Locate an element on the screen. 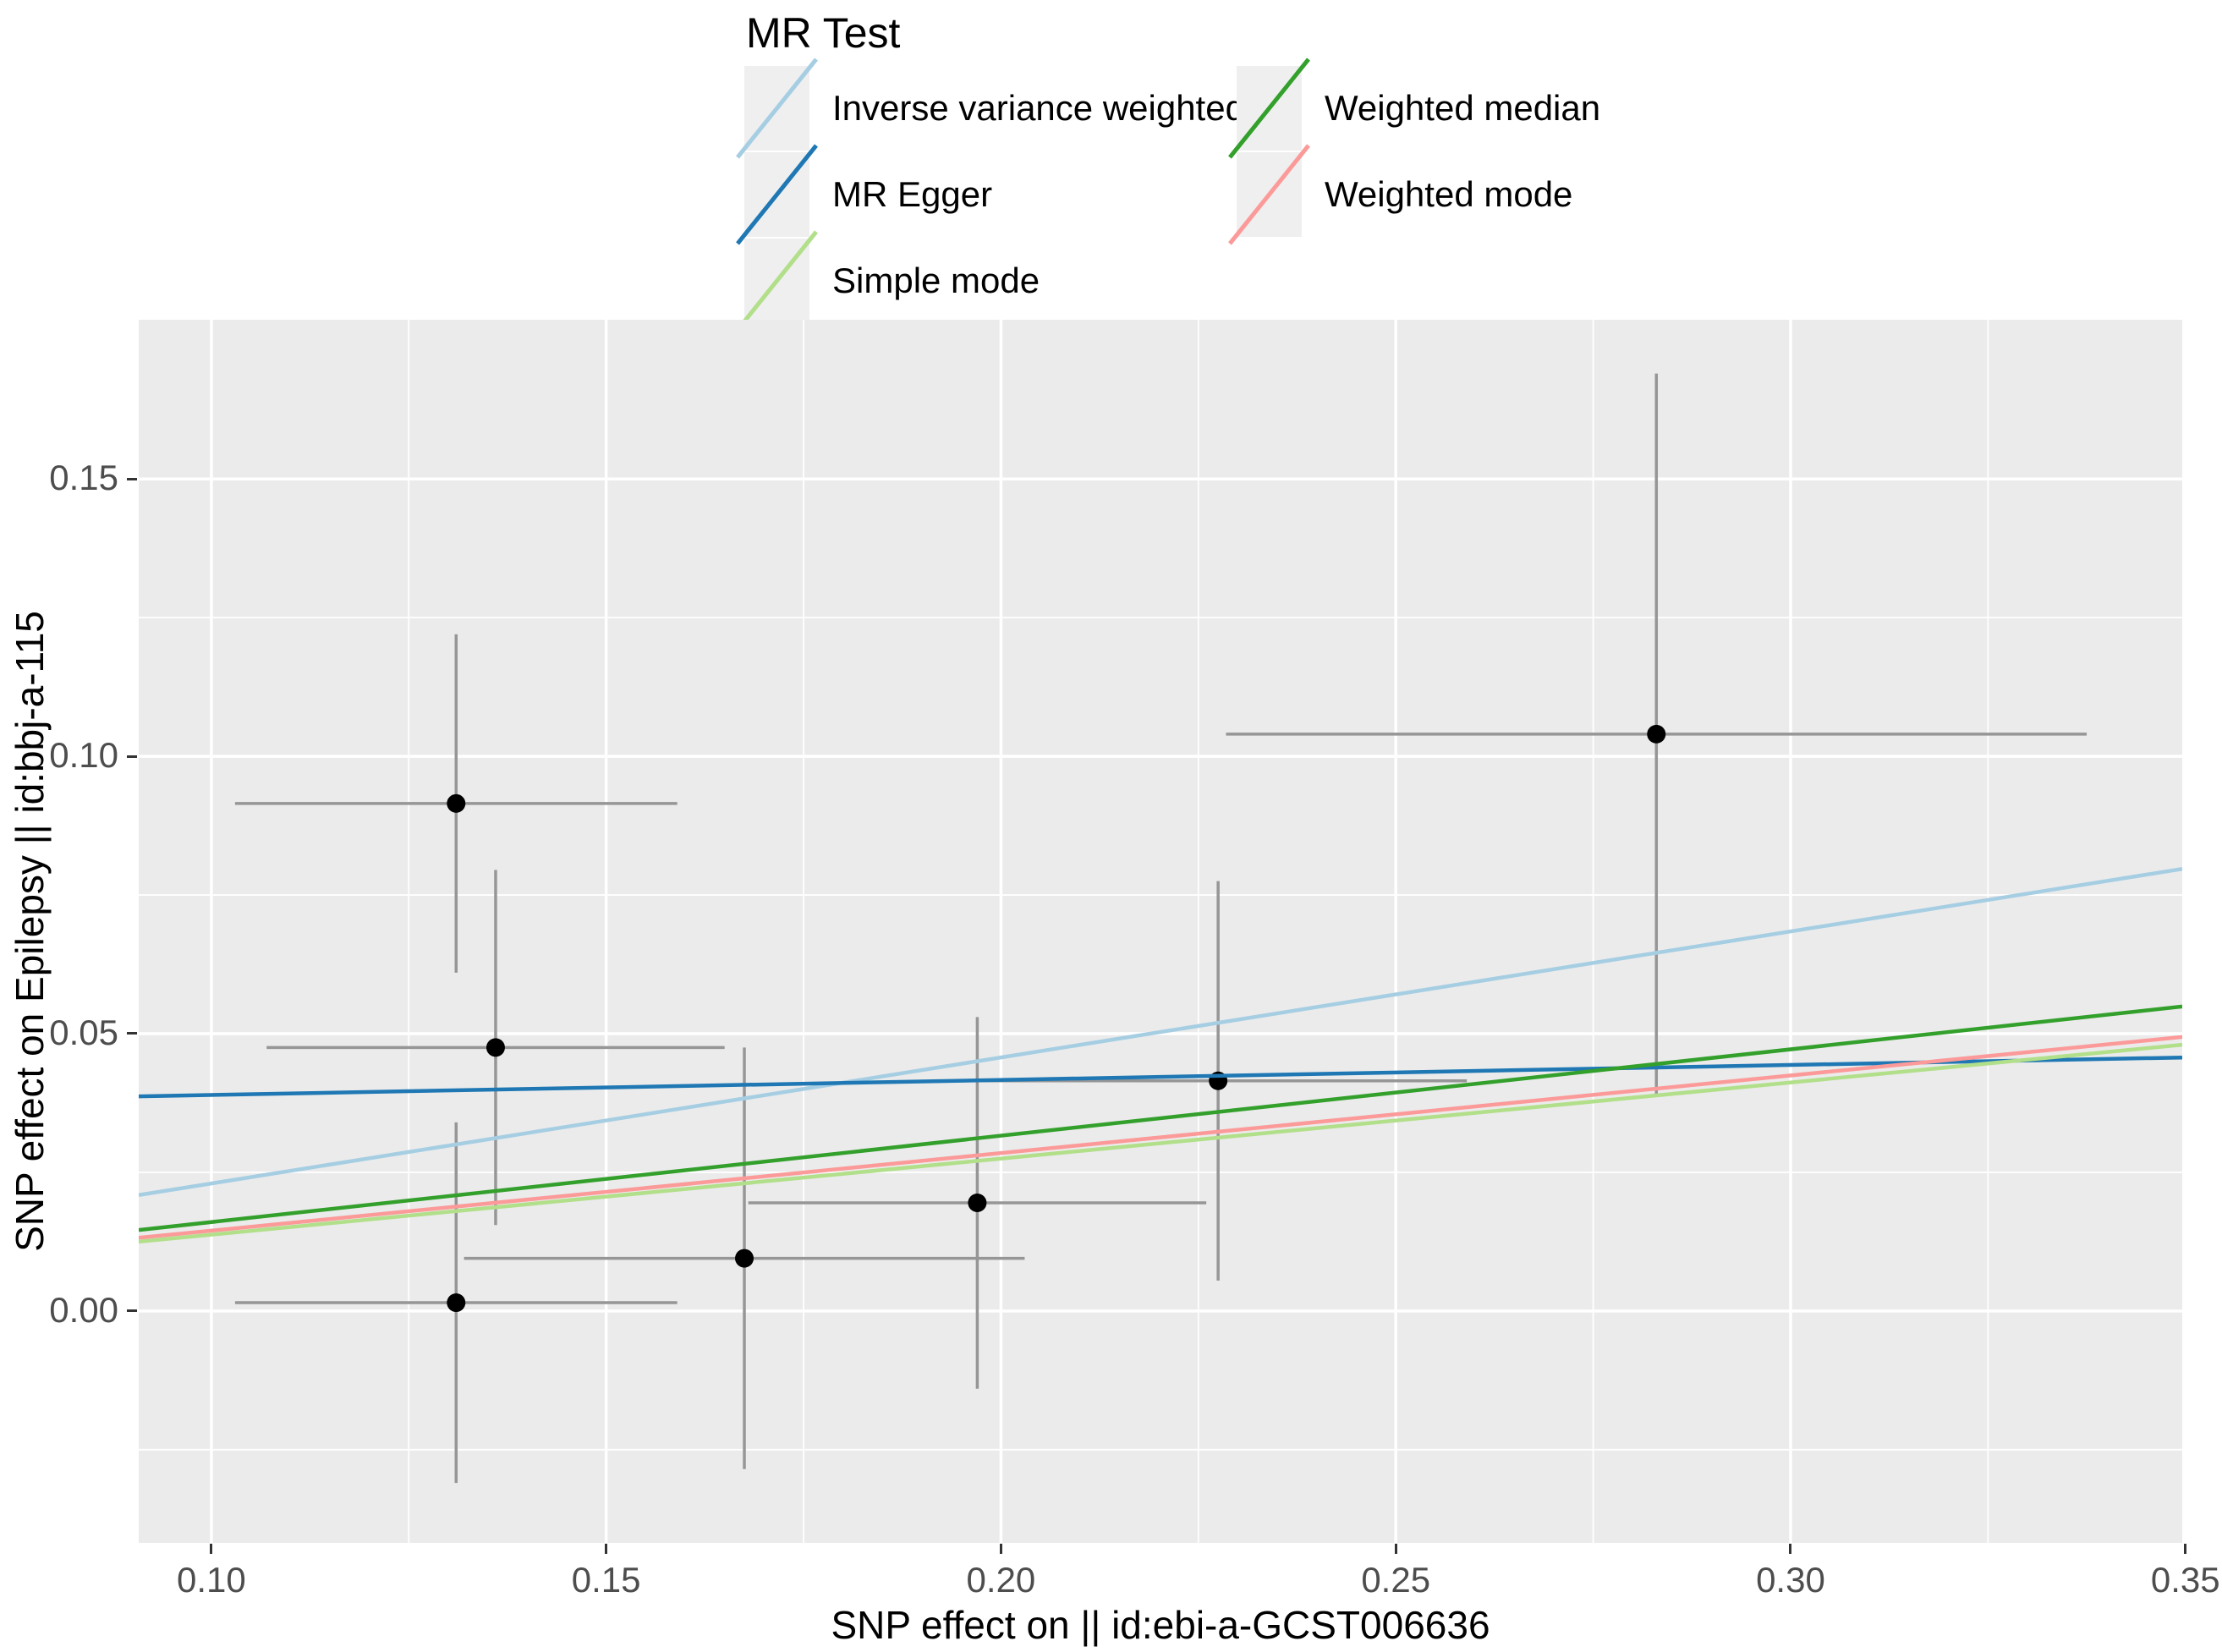 This screenshot has width=2222, height=1652. x-axis-title: SNP effect on || id:ebi-a-GCST006636 is located at coordinates (1160, 1625).